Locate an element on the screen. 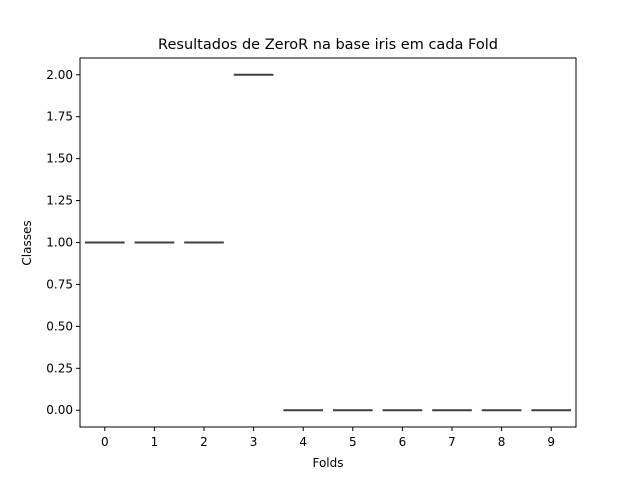  y-tick-label: 1.00 is located at coordinates (59, 243).